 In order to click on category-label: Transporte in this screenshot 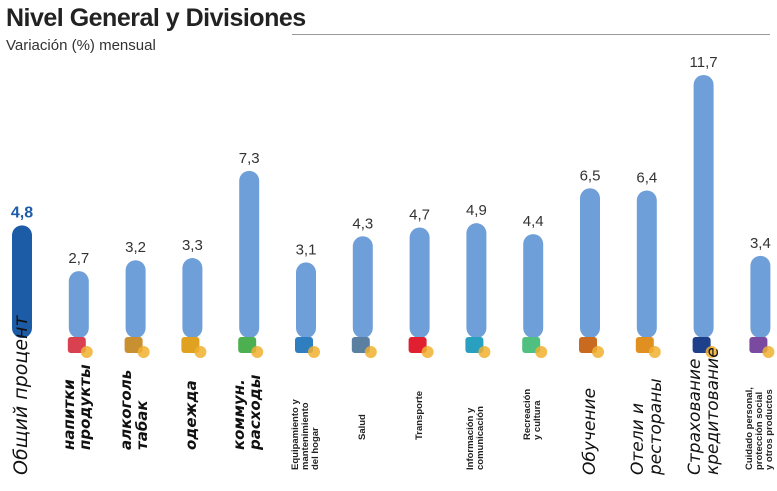, I will do `click(419, 415)`.